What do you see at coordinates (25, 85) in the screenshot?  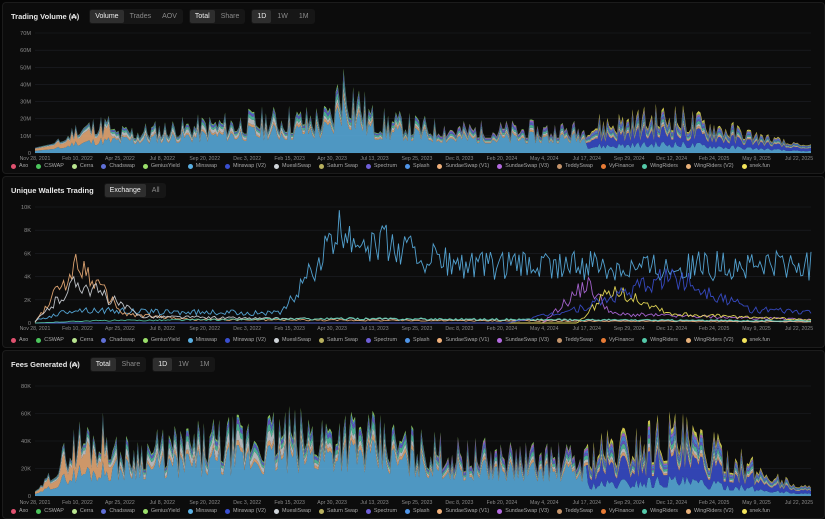 I see `y-tick-label: 40M` at bounding box center [25, 85].